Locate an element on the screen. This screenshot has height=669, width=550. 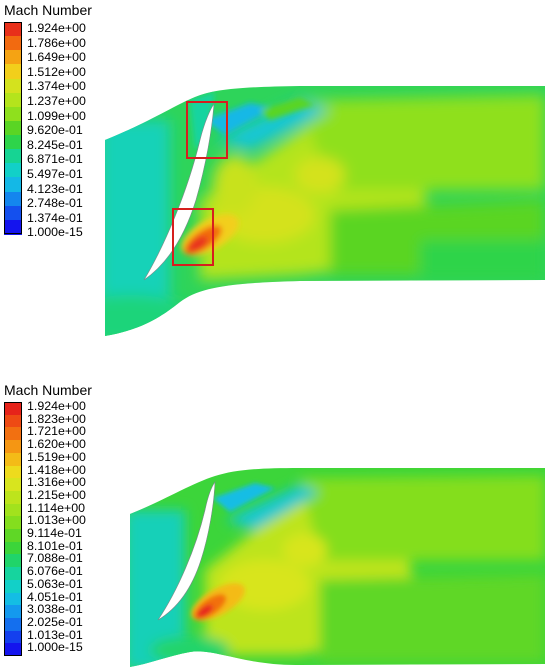
tick-label: 1.237e+00 is located at coordinates (56, 101).